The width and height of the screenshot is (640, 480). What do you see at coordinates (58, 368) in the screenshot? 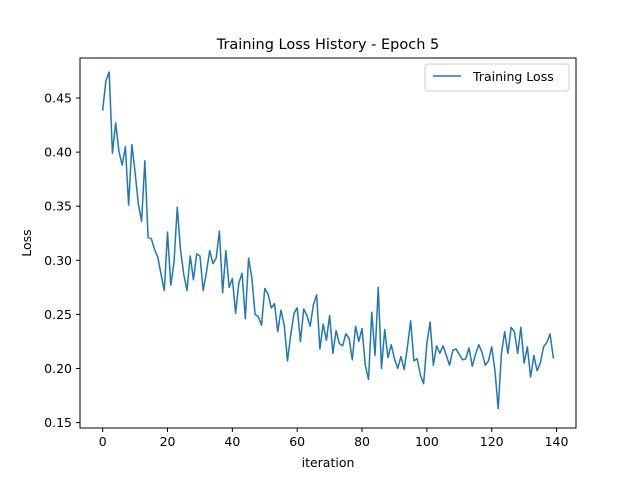
I see `y-tick-label: 0.20` at bounding box center [58, 368].